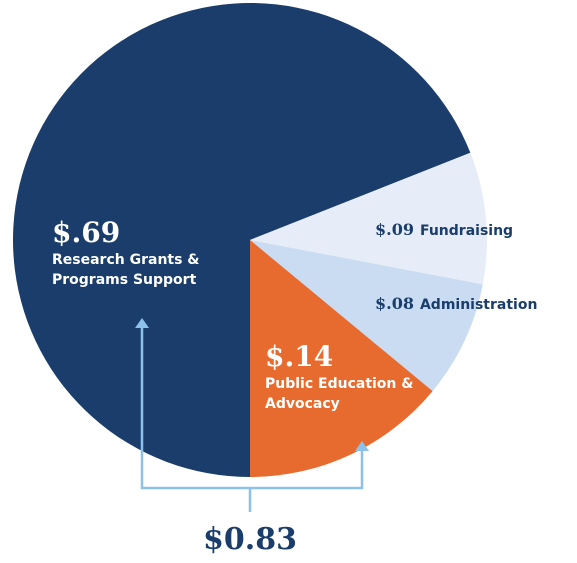 Image resolution: width=577 pixels, height=563 pixels. I want to click on slice-label: $.09 Fundraising, so click(470, 230).